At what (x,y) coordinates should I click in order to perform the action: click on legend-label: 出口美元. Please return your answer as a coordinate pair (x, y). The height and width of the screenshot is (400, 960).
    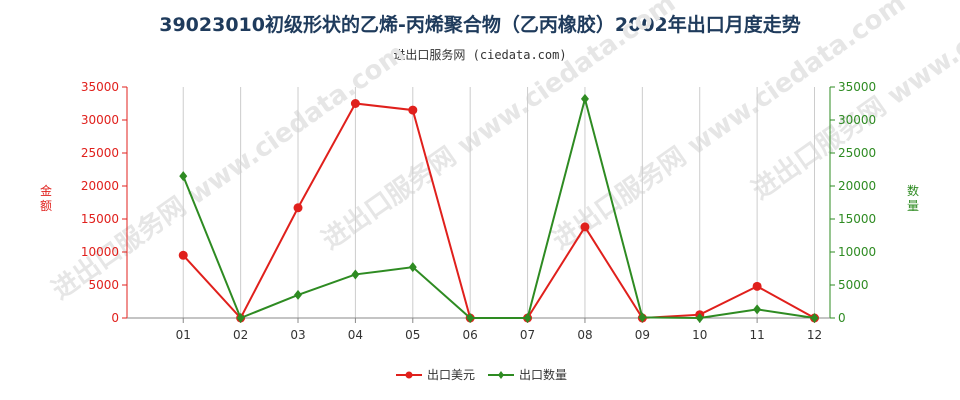
    Looking at the image, I should click on (451, 375).